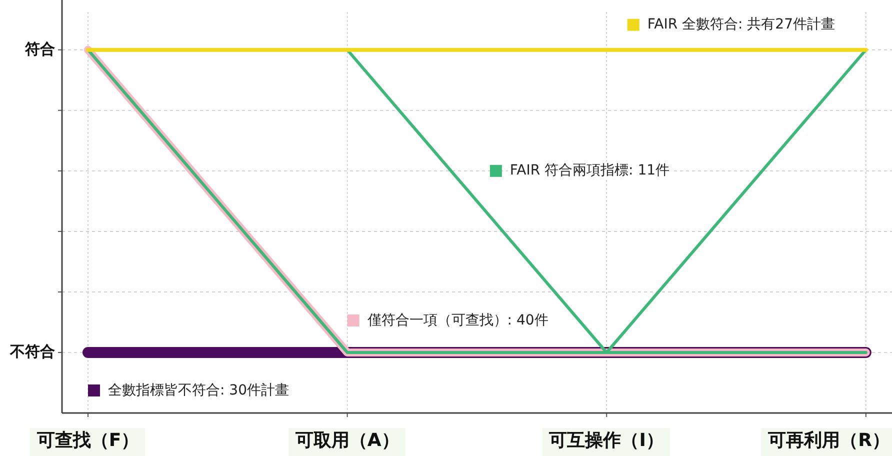  I want to click on legend-label: 僅符合一項（可查找）: 40件, so click(457, 320).